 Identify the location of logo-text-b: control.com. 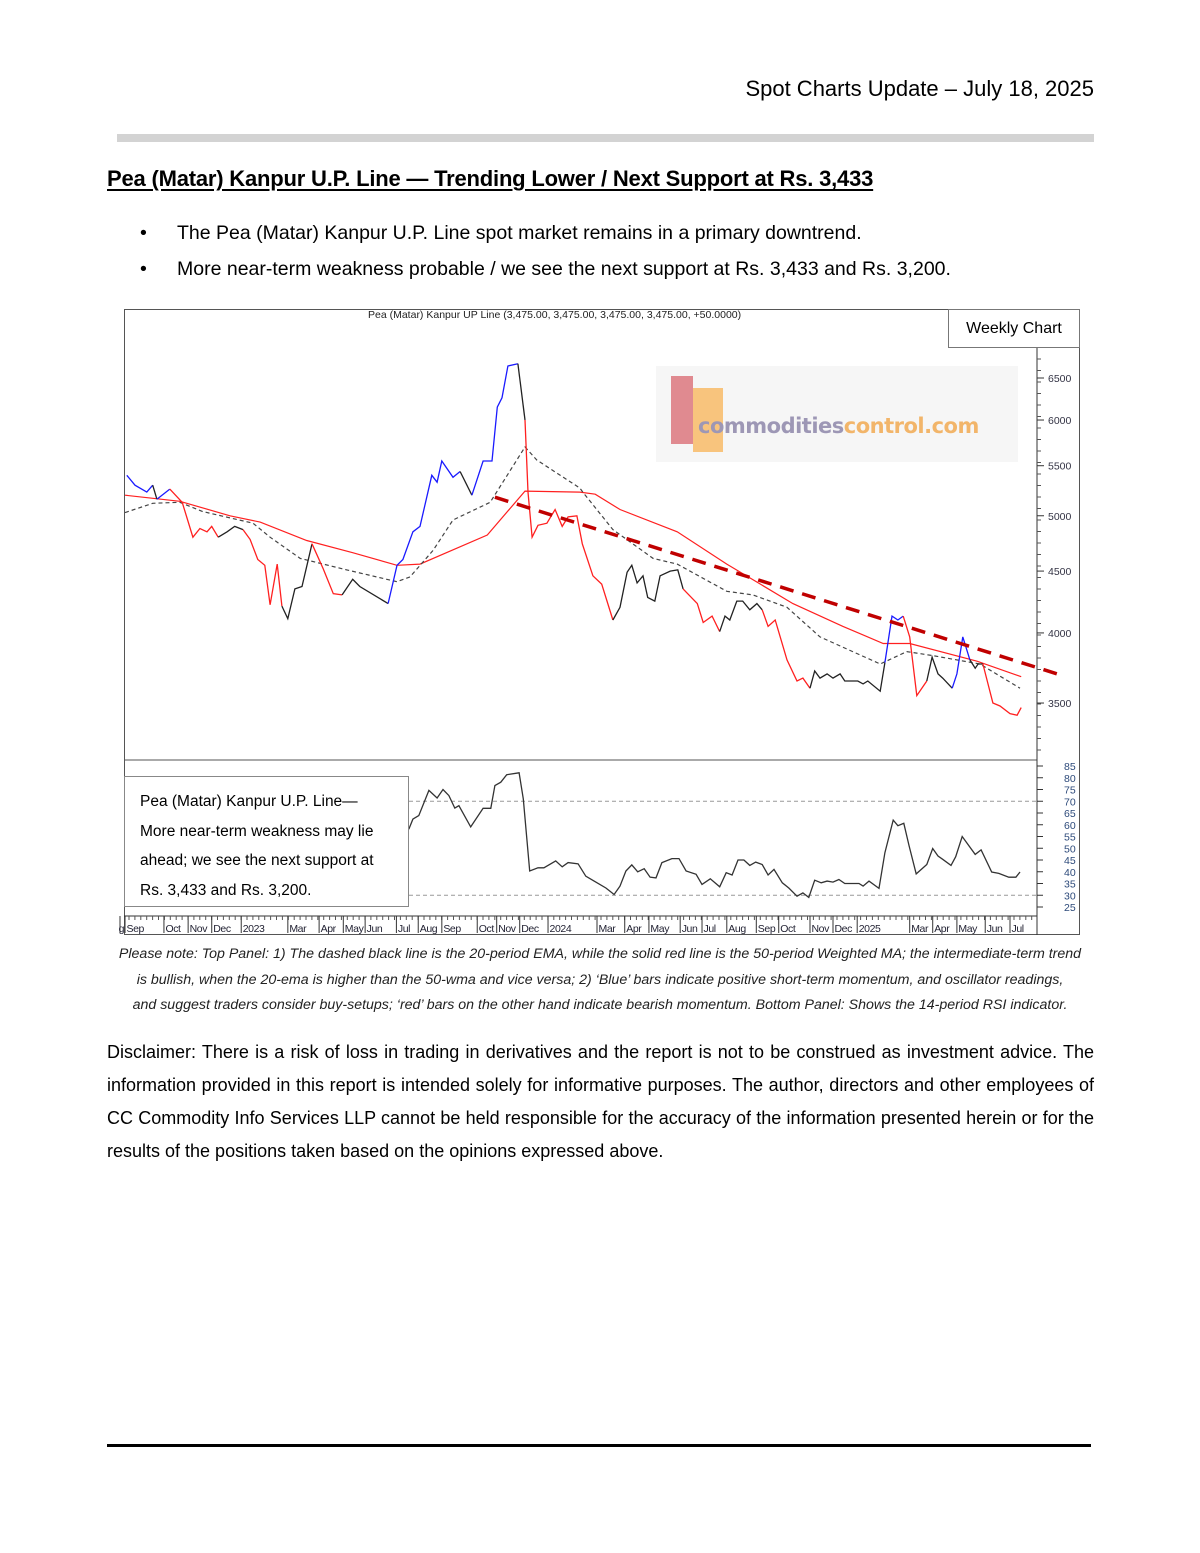
(911, 426).